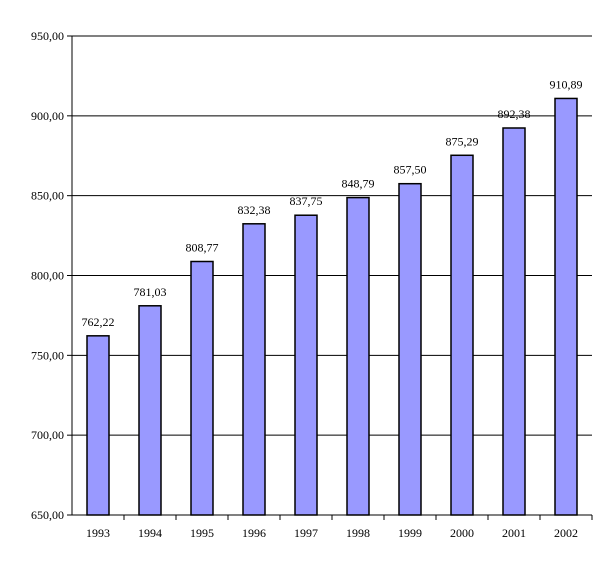  What do you see at coordinates (566, 533) in the screenshot?
I see `x-tick-label: 2002` at bounding box center [566, 533].